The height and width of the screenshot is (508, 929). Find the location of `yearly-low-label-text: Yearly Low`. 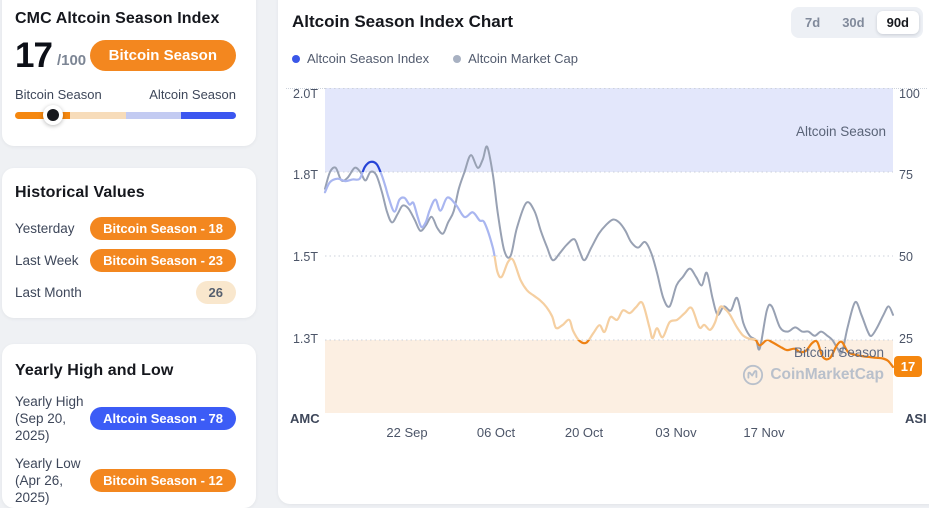

yearly-low-label-text: Yearly Low is located at coordinates (48, 463).